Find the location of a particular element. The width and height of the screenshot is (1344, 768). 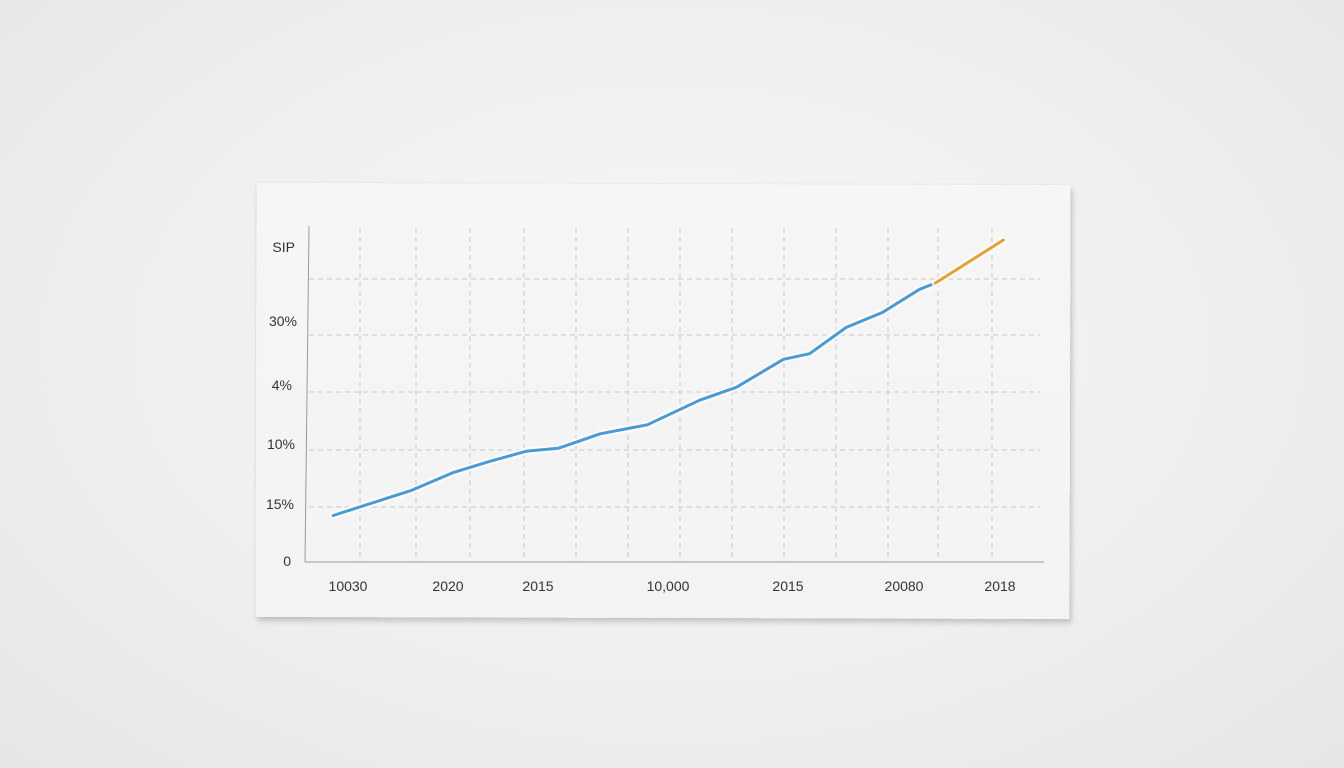

x-tick-label: 10,000 is located at coordinates (668, 586).